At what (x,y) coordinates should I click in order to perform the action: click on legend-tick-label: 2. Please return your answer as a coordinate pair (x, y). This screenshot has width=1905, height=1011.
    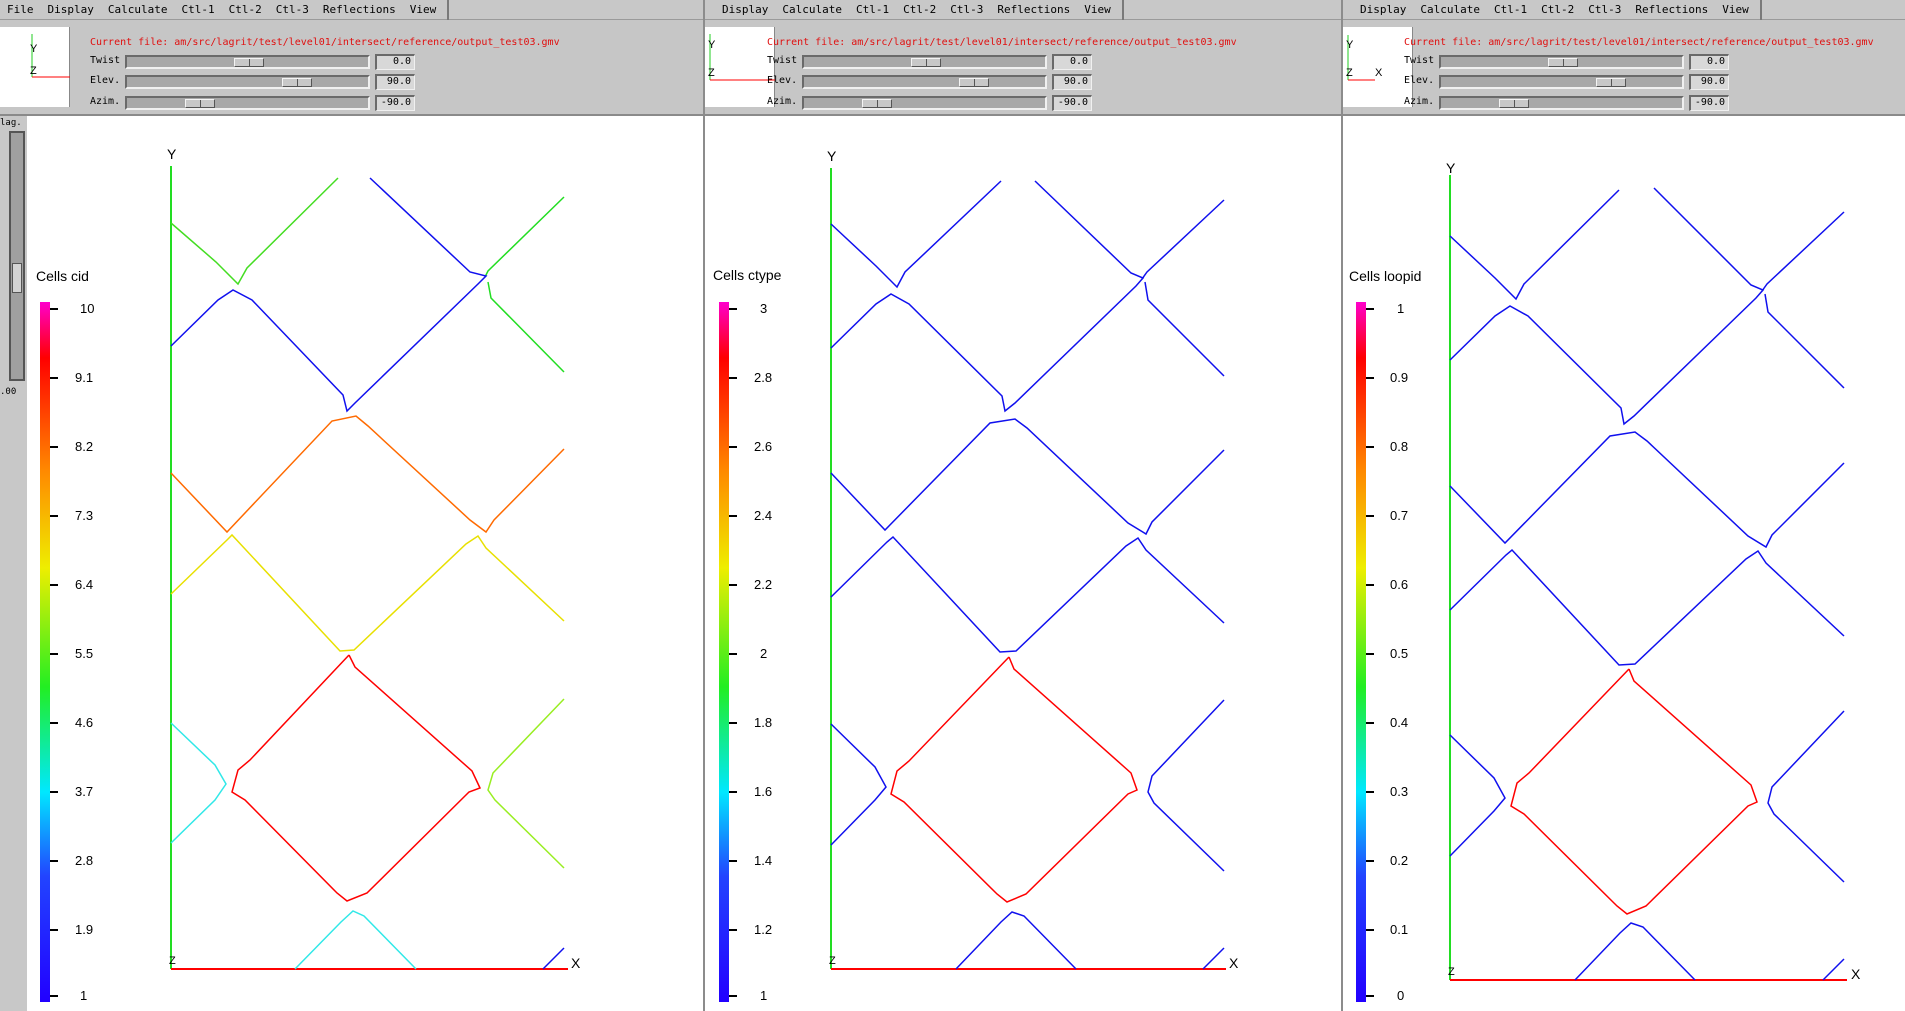
    Looking at the image, I should click on (764, 653).